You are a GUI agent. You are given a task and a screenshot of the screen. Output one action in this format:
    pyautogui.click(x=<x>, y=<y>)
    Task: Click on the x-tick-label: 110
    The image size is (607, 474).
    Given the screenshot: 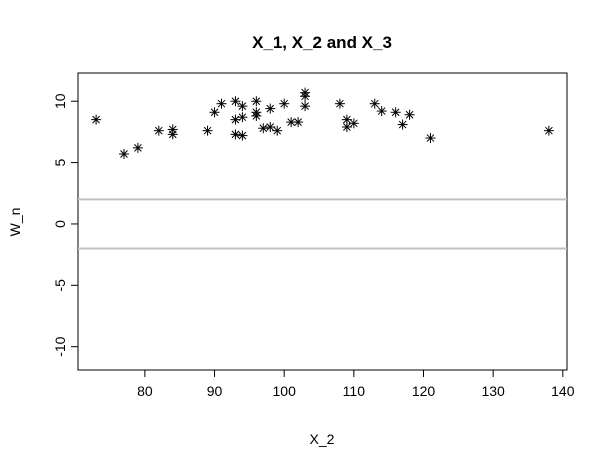 What is the action you would take?
    pyautogui.click(x=354, y=391)
    